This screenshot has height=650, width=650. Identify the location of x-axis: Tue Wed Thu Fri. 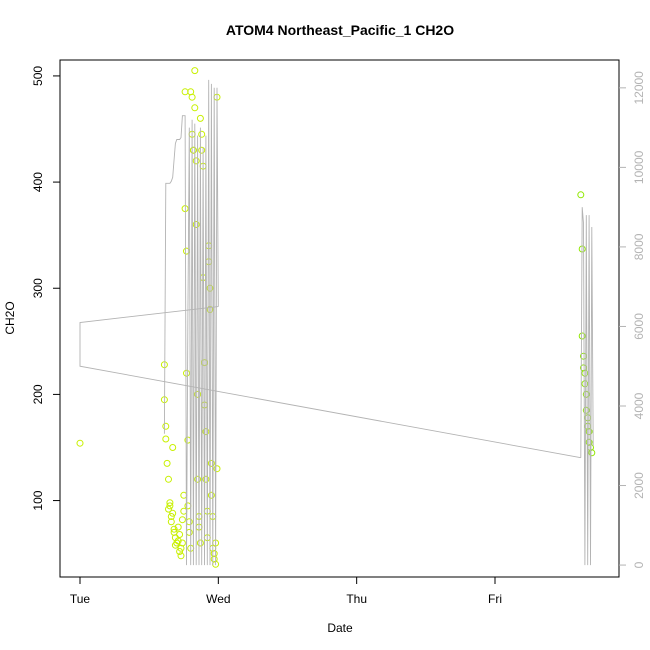
(286, 591).